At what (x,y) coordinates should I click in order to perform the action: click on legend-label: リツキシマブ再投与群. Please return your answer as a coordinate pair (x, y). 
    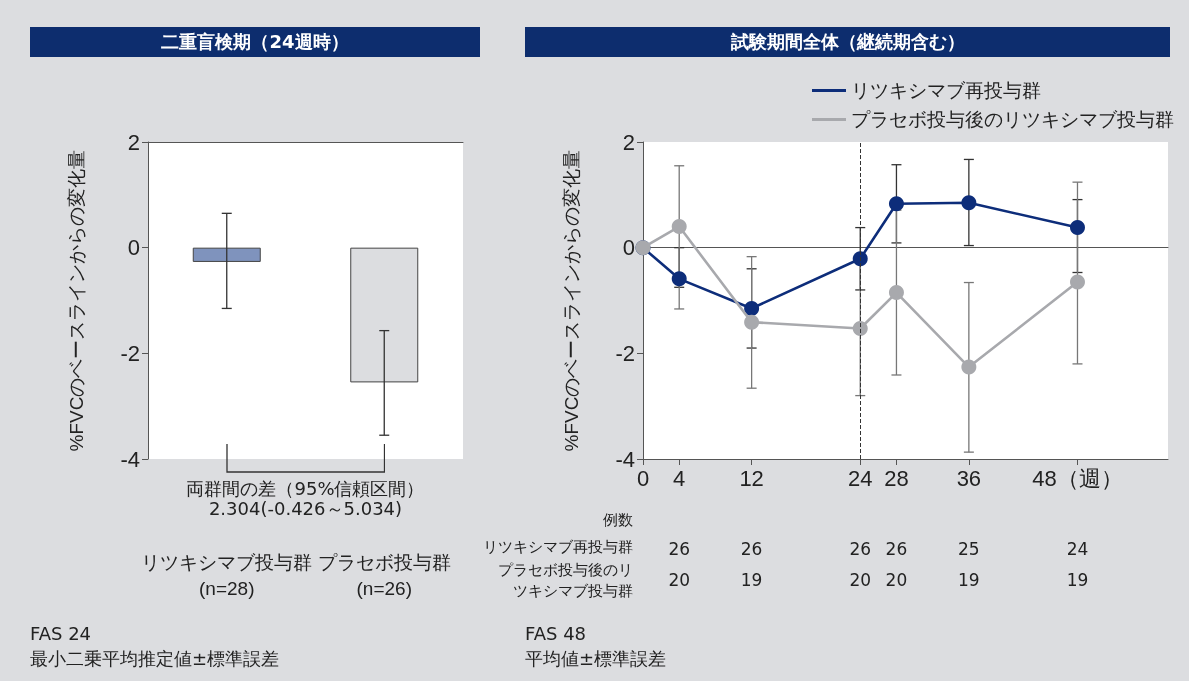
    Looking at the image, I should click on (946, 90).